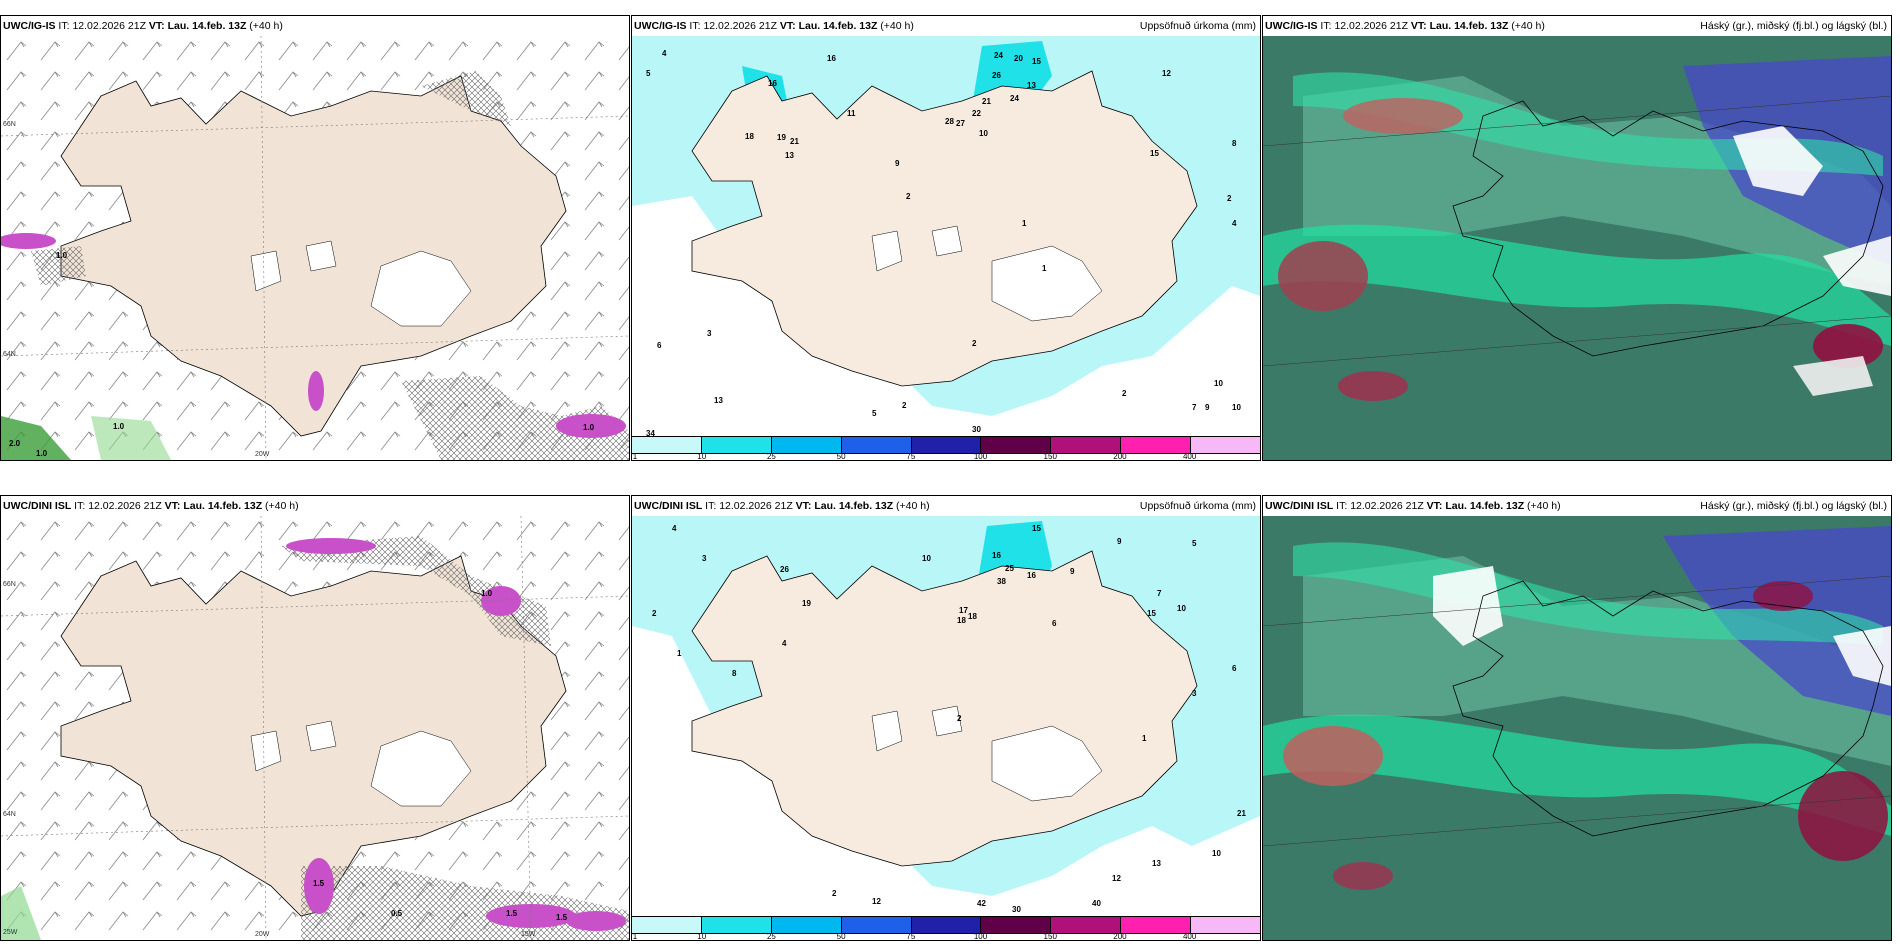 The width and height of the screenshot is (1900, 950). What do you see at coordinates (1096, 903) in the screenshot?
I see `precip-value: 40` at bounding box center [1096, 903].